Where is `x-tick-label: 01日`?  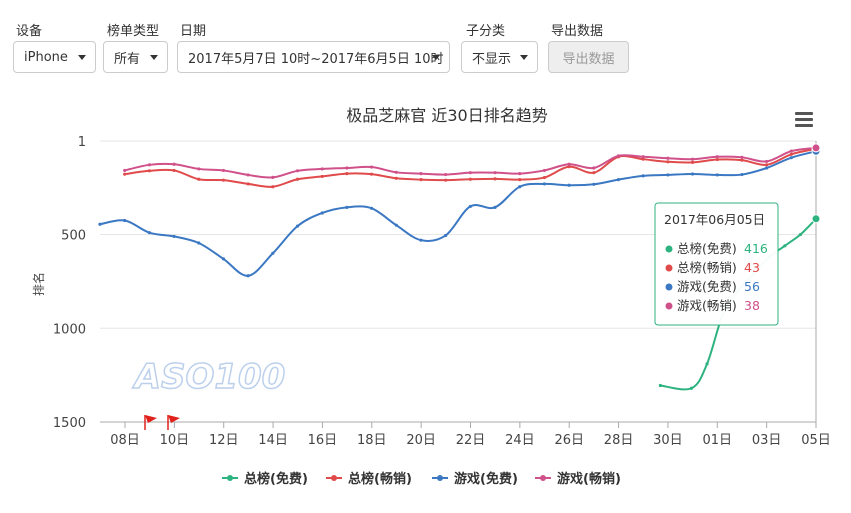
x-tick-label: 01日 is located at coordinates (718, 440).